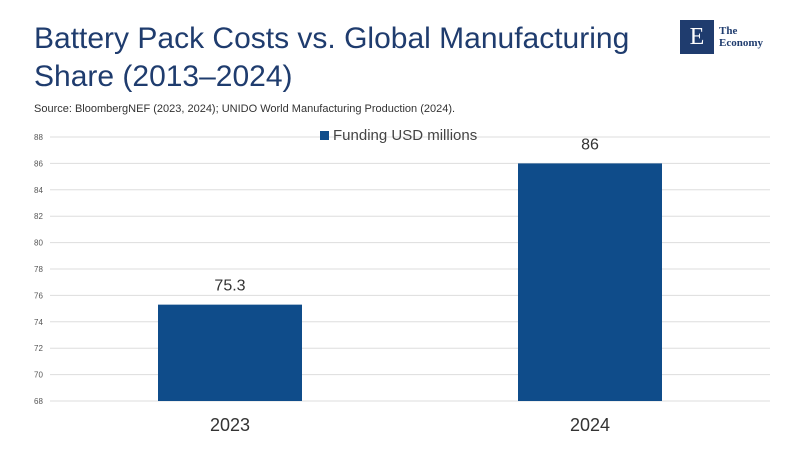 The height and width of the screenshot is (450, 800). Describe the element at coordinates (38, 295) in the screenshot. I see `y-tick-label-76: 76` at that location.